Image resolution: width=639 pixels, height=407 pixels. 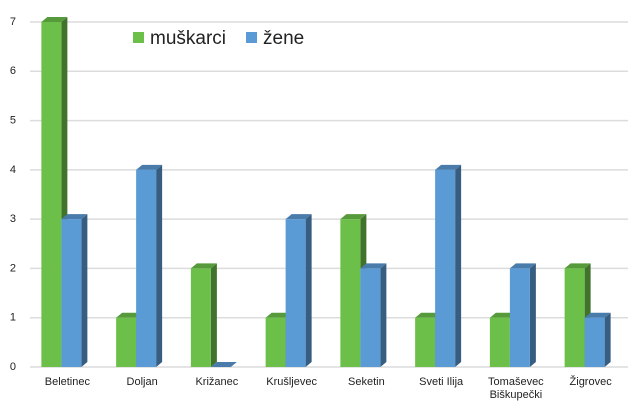 What do you see at coordinates (441, 382) in the screenshot?
I see `x-tick-label: Sveti Ilija` at bounding box center [441, 382].